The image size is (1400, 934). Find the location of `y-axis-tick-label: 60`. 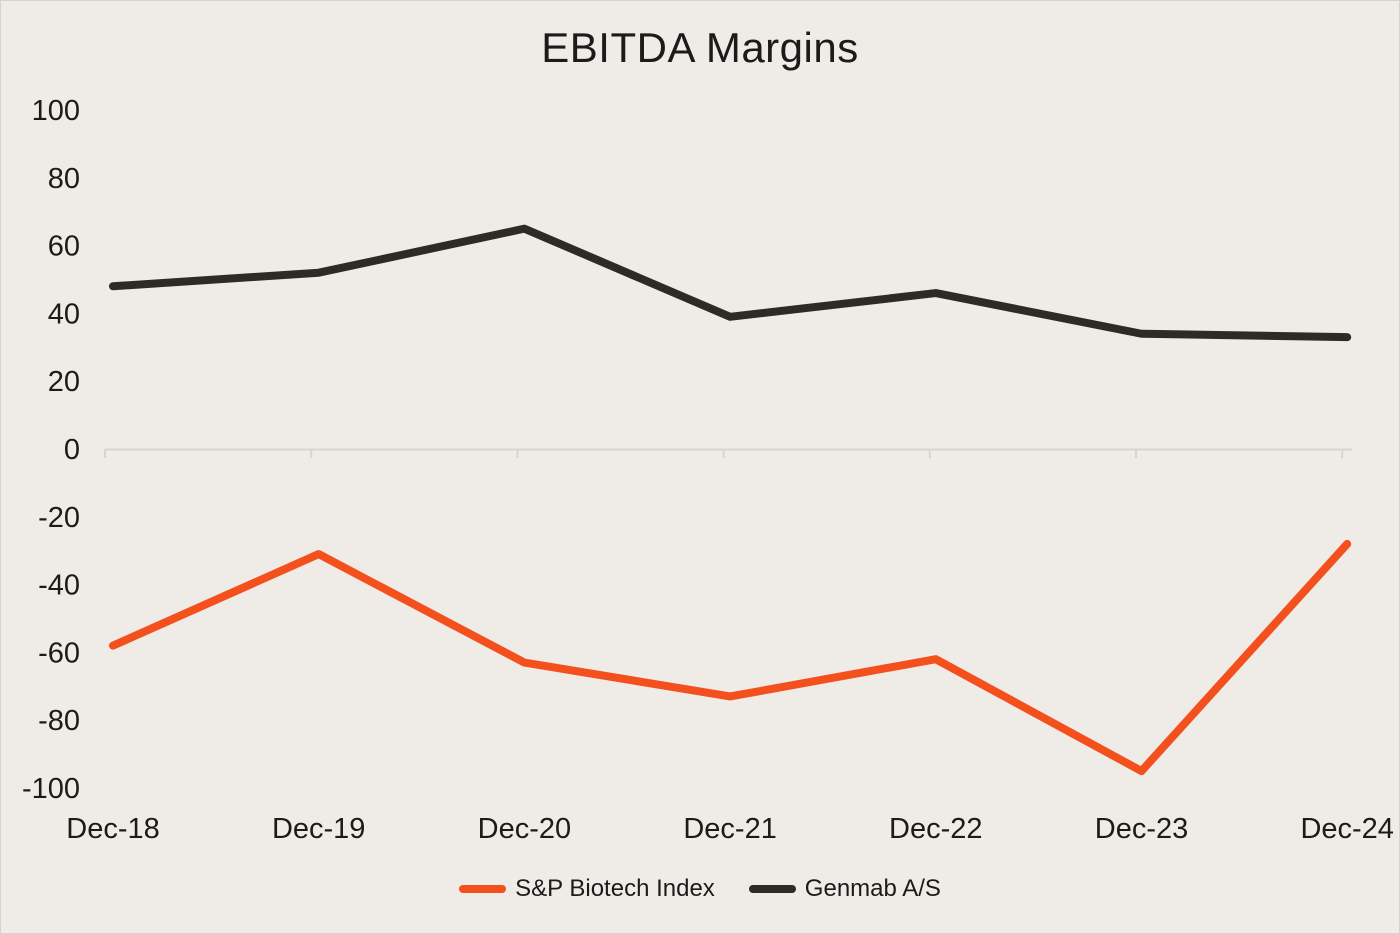

y-axis-tick-label: 60 is located at coordinates (64, 247).